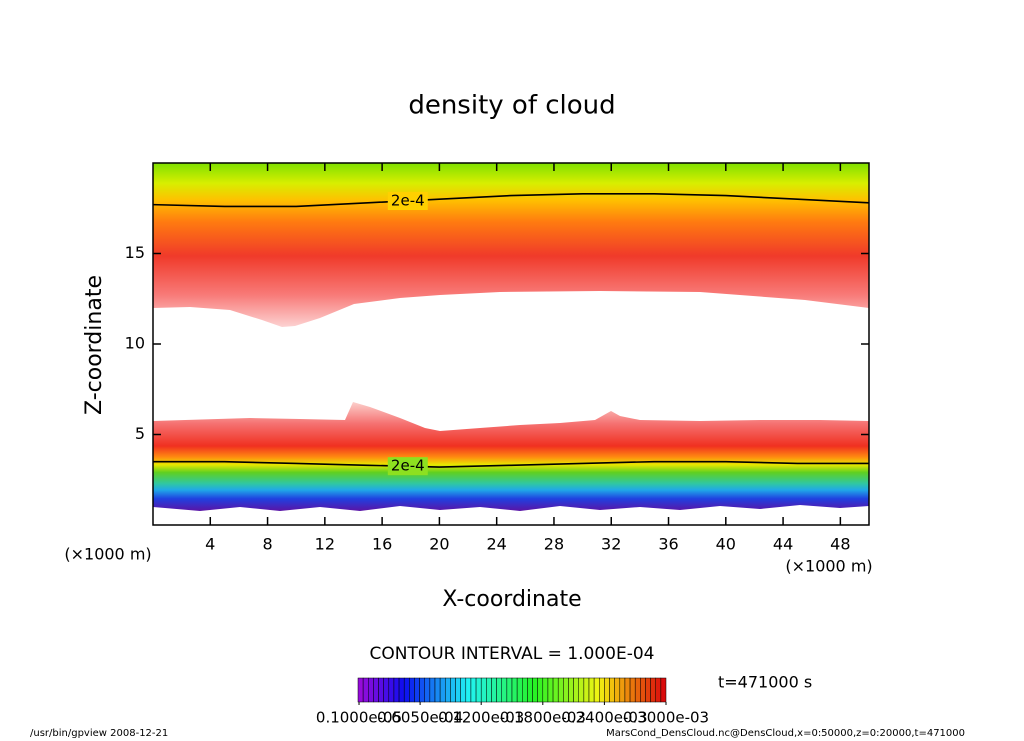 Image resolution: width=1024 pixels, height=741 pixels. What do you see at coordinates (210, 544) in the screenshot?
I see `x-tick-label: 4` at bounding box center [210, 544].